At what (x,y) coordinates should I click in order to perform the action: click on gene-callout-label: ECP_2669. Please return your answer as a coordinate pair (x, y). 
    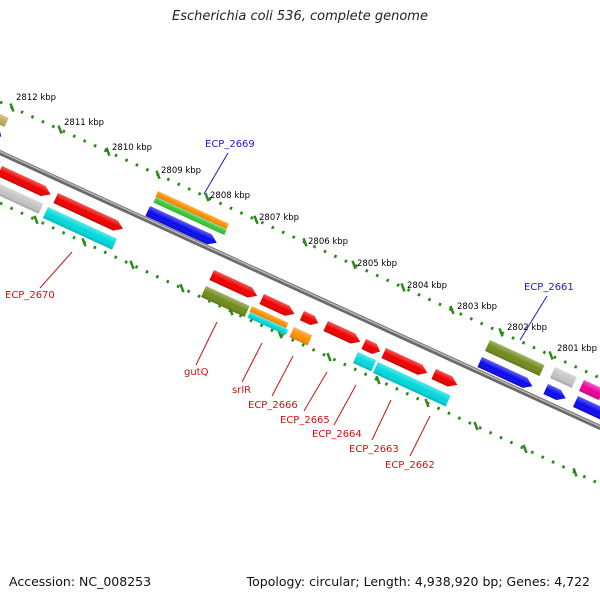
    Looking at the image, I should click on (230, 144).